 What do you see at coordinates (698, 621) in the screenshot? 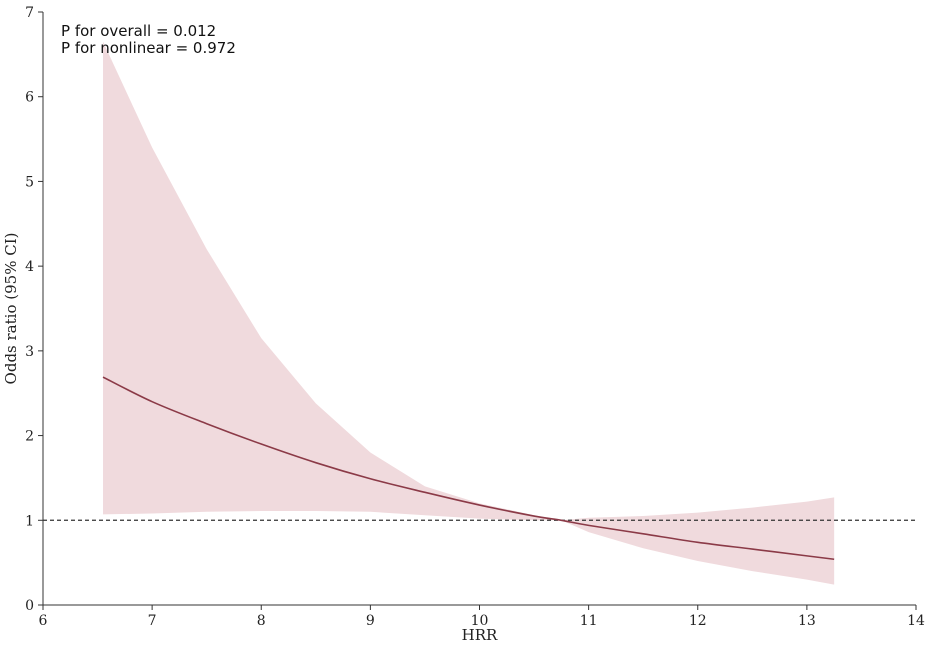
I see `x-tick-label: 12` at bounding box center [698, 621].